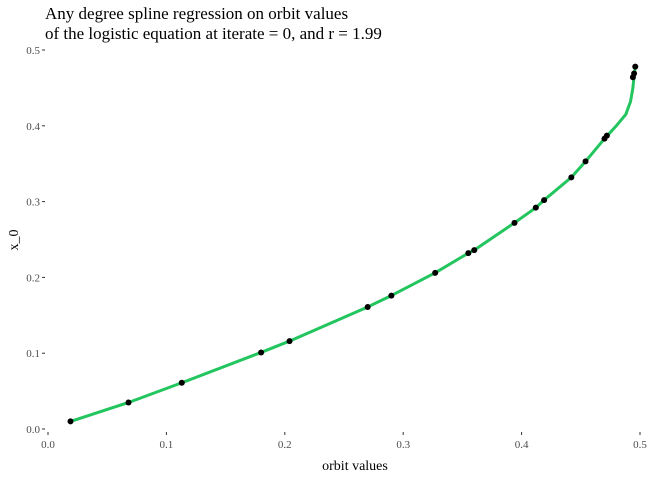  What do you see at coordinates (33, 51) in the screenshot?
I see `y-tick-label: 0.5` at bounding box center [33, 51].